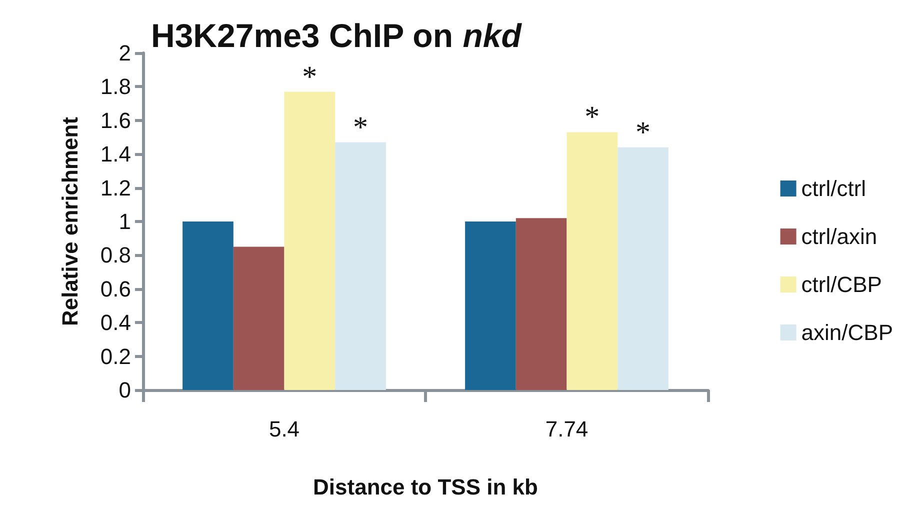 This screenshot has width=916, height=521. What do you see at coordinates (839, 236) in the screenshot?
I see `legend-label: ctrl/axin` at bounding box center [839, 236].